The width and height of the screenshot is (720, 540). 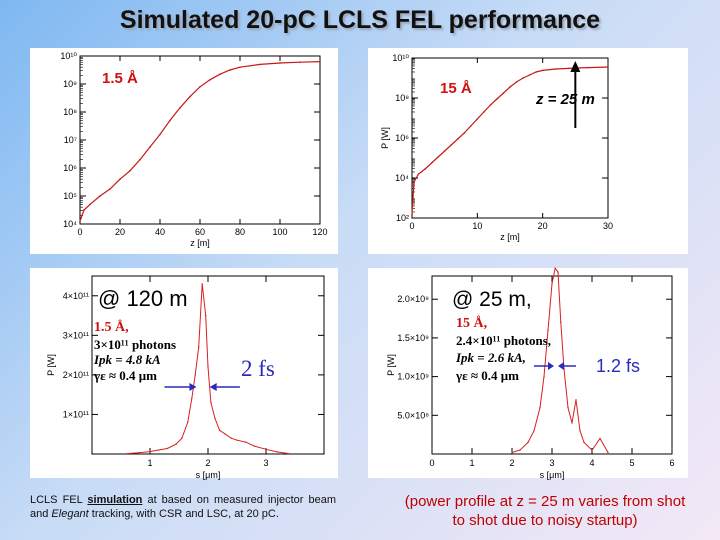 I want to click on y-tick-label: 2.0×10⁹, so click(x=413, y=299).